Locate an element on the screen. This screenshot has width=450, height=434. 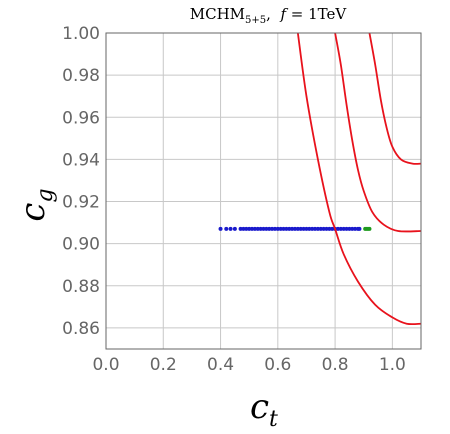
x-tick-label: 0.0 is located at coordinates (105, 365).